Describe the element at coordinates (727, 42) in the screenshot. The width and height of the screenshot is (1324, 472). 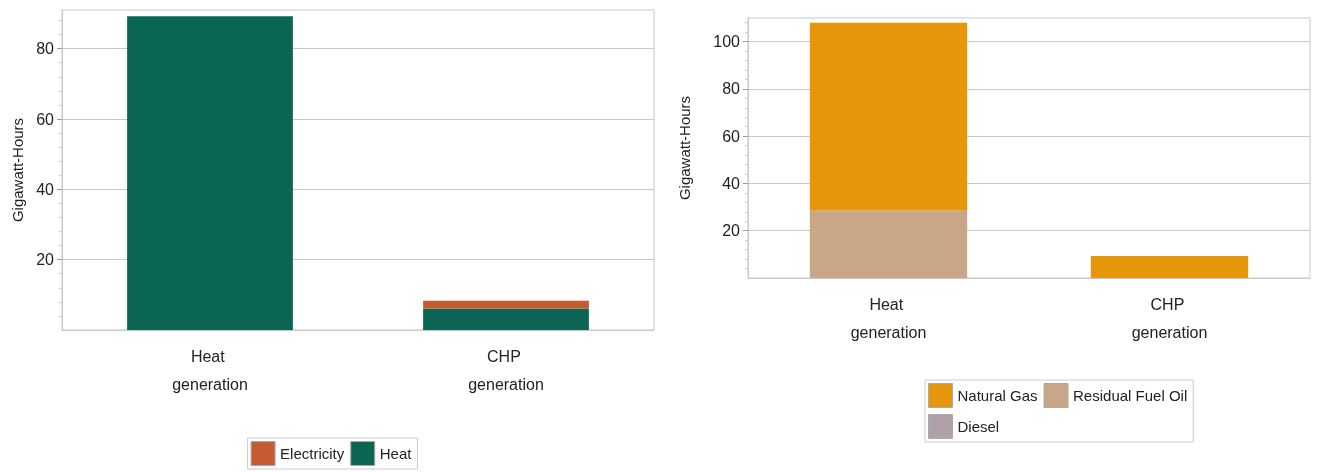
I see `y-tick-label: 100` at that location.